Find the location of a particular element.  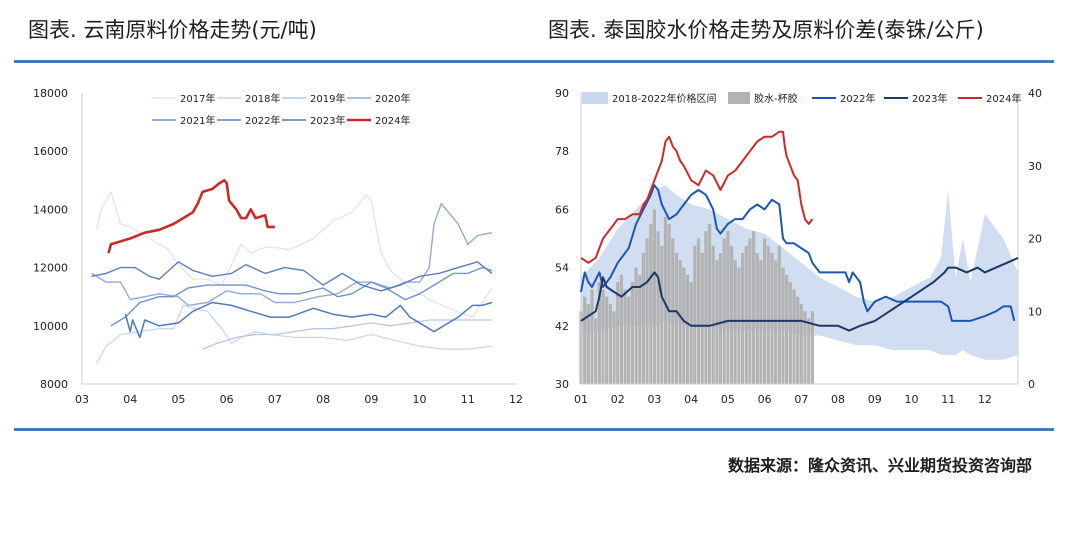

left-y-tick-label: 8000 is located at coordinates (54, 384).